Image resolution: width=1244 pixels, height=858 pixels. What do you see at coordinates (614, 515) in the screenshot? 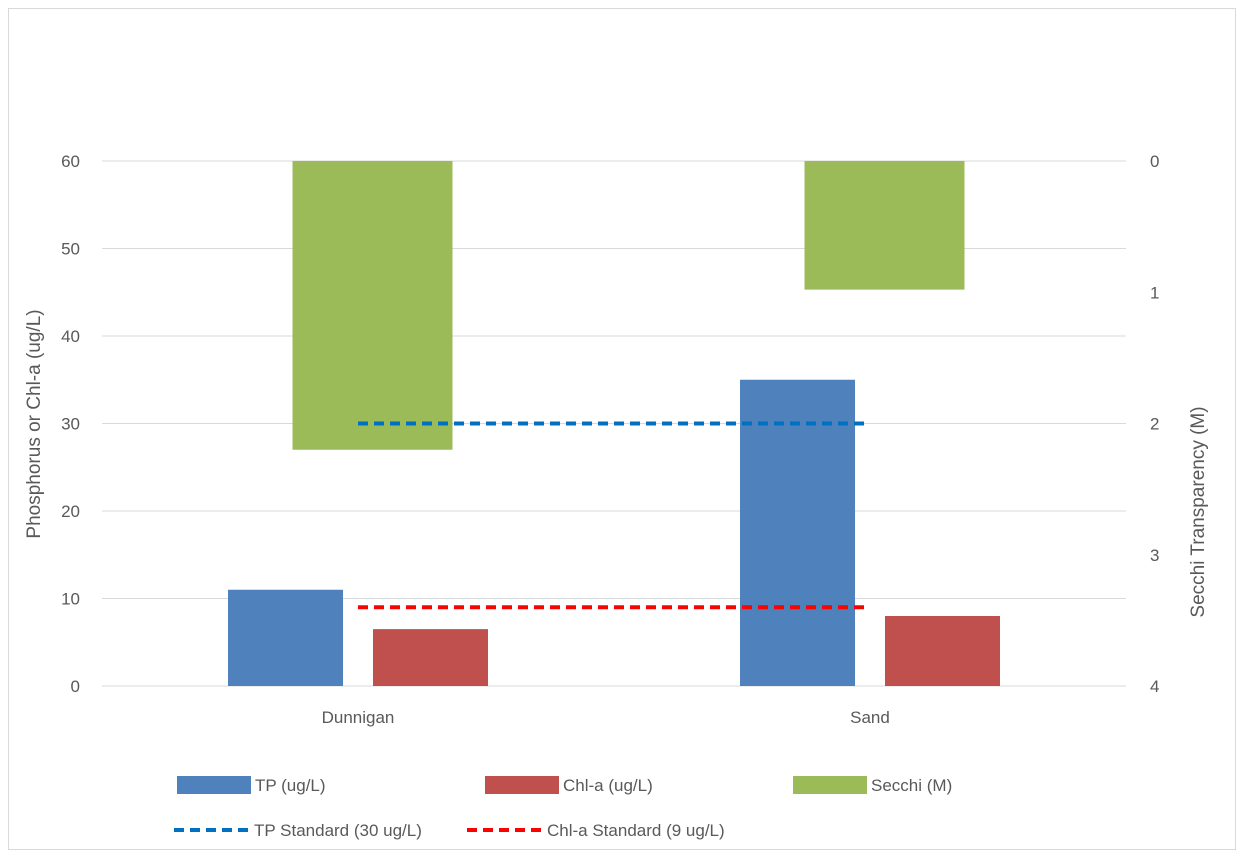
I see `reference-lines` at bounding box center [614, 515].